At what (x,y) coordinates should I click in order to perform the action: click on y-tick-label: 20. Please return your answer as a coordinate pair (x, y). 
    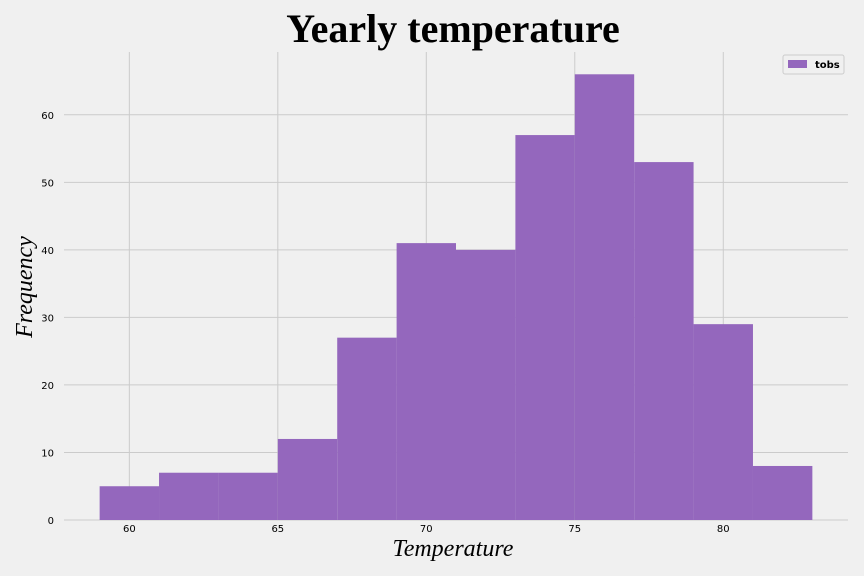
    Looking at the image, I should click on (47, 386).